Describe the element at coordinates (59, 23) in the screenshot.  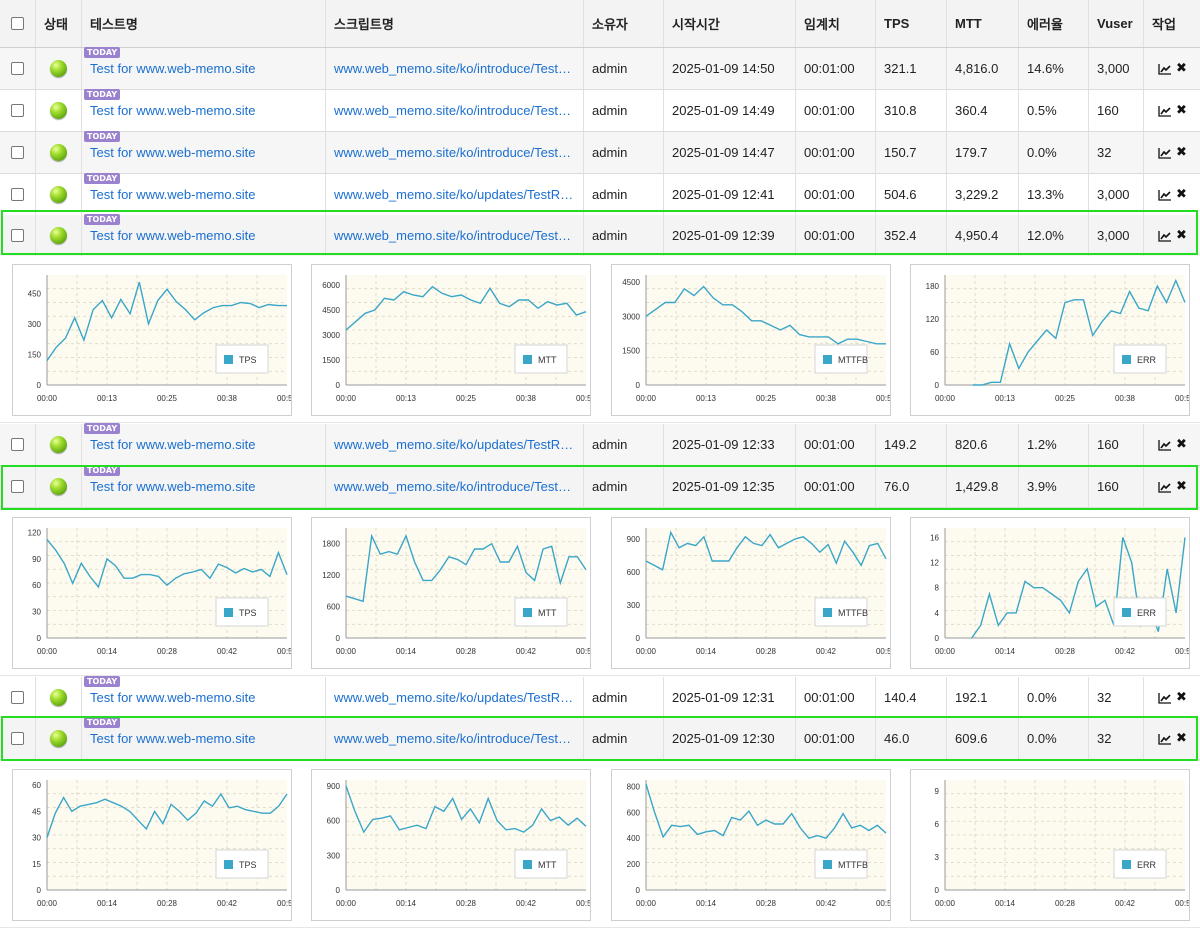
I see `header-status: 상태` at that location.